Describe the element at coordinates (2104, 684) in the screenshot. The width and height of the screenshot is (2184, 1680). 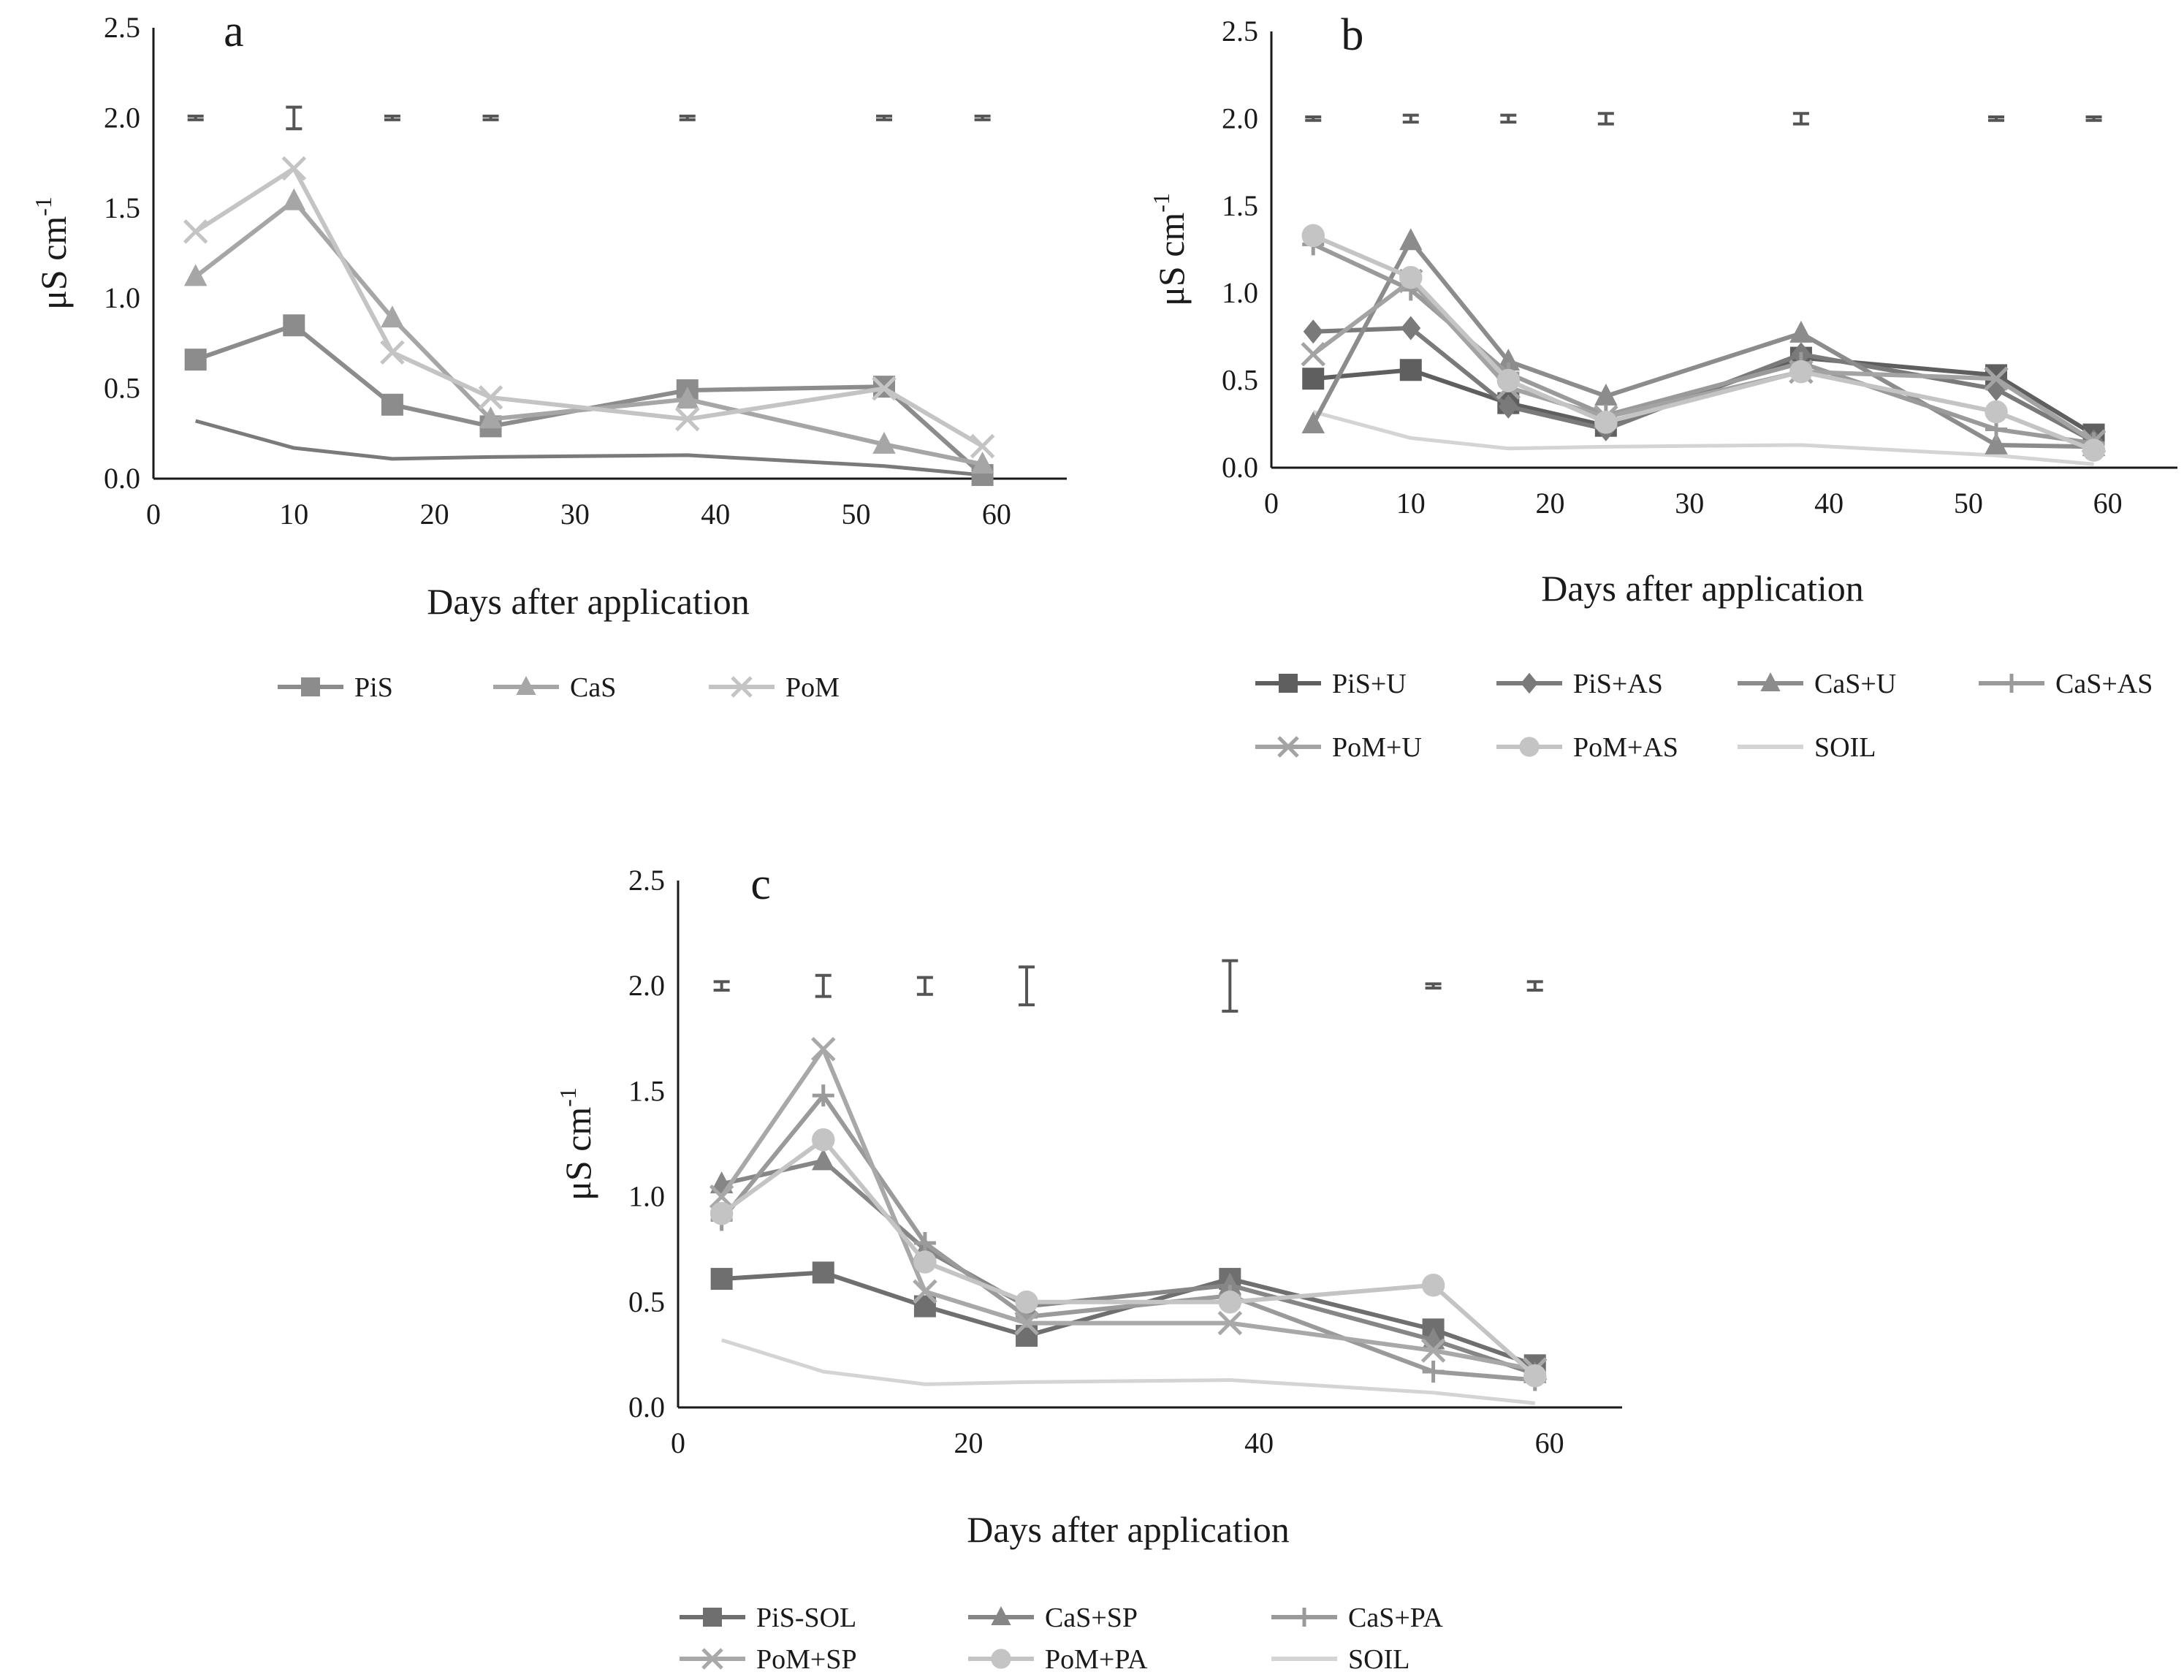
I see `legend-label: CaS+AS` at that location.